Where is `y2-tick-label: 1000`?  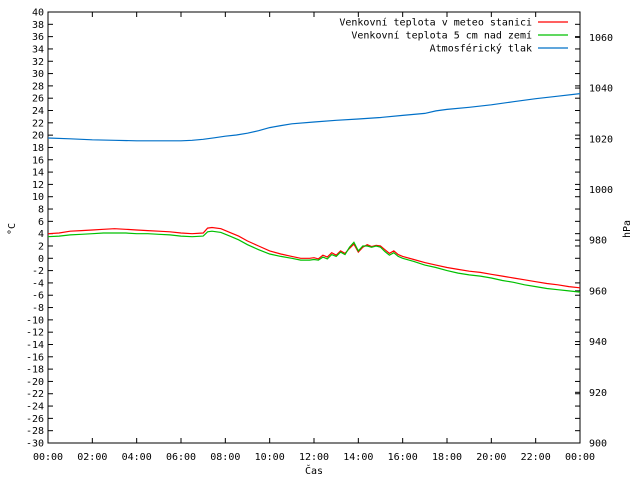 y2-tick-label: 1000 is located at coordinates (601, 190).